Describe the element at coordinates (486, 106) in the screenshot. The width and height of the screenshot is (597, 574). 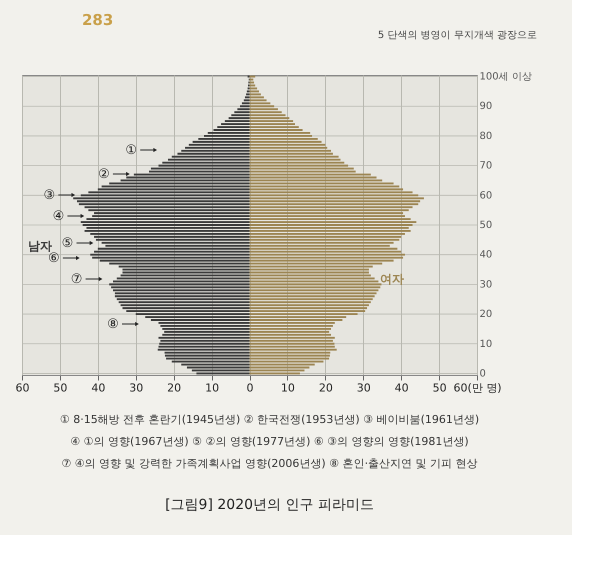
I see `y-tick-label: 90` at that location.